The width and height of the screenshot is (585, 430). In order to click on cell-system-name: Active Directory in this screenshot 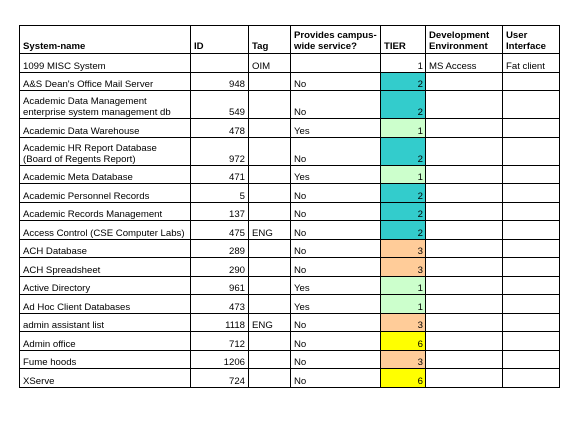, I will do `click(105, 285)`.